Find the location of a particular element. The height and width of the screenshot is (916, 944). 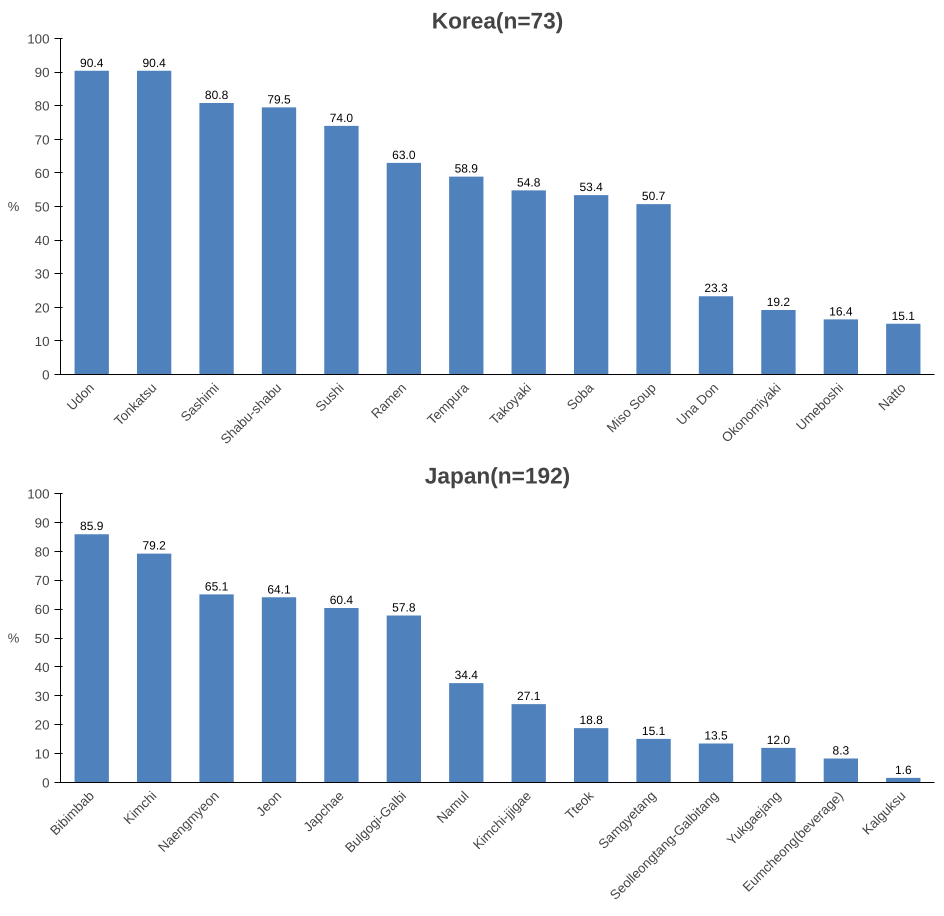

data-label: 19.2 is located at coordinates (778, 301).